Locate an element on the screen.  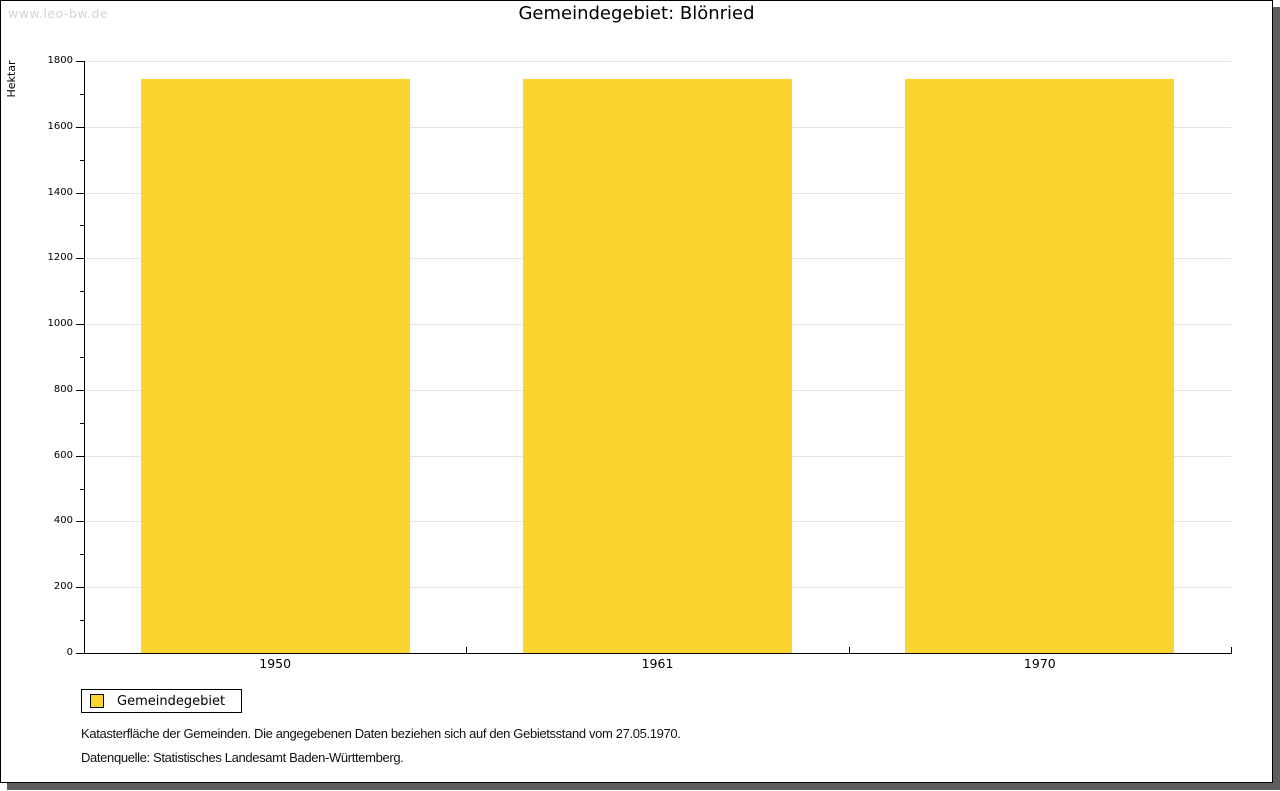
chart-title: Gemeindegebiet: Blönried is located at coordinates (636, 13).